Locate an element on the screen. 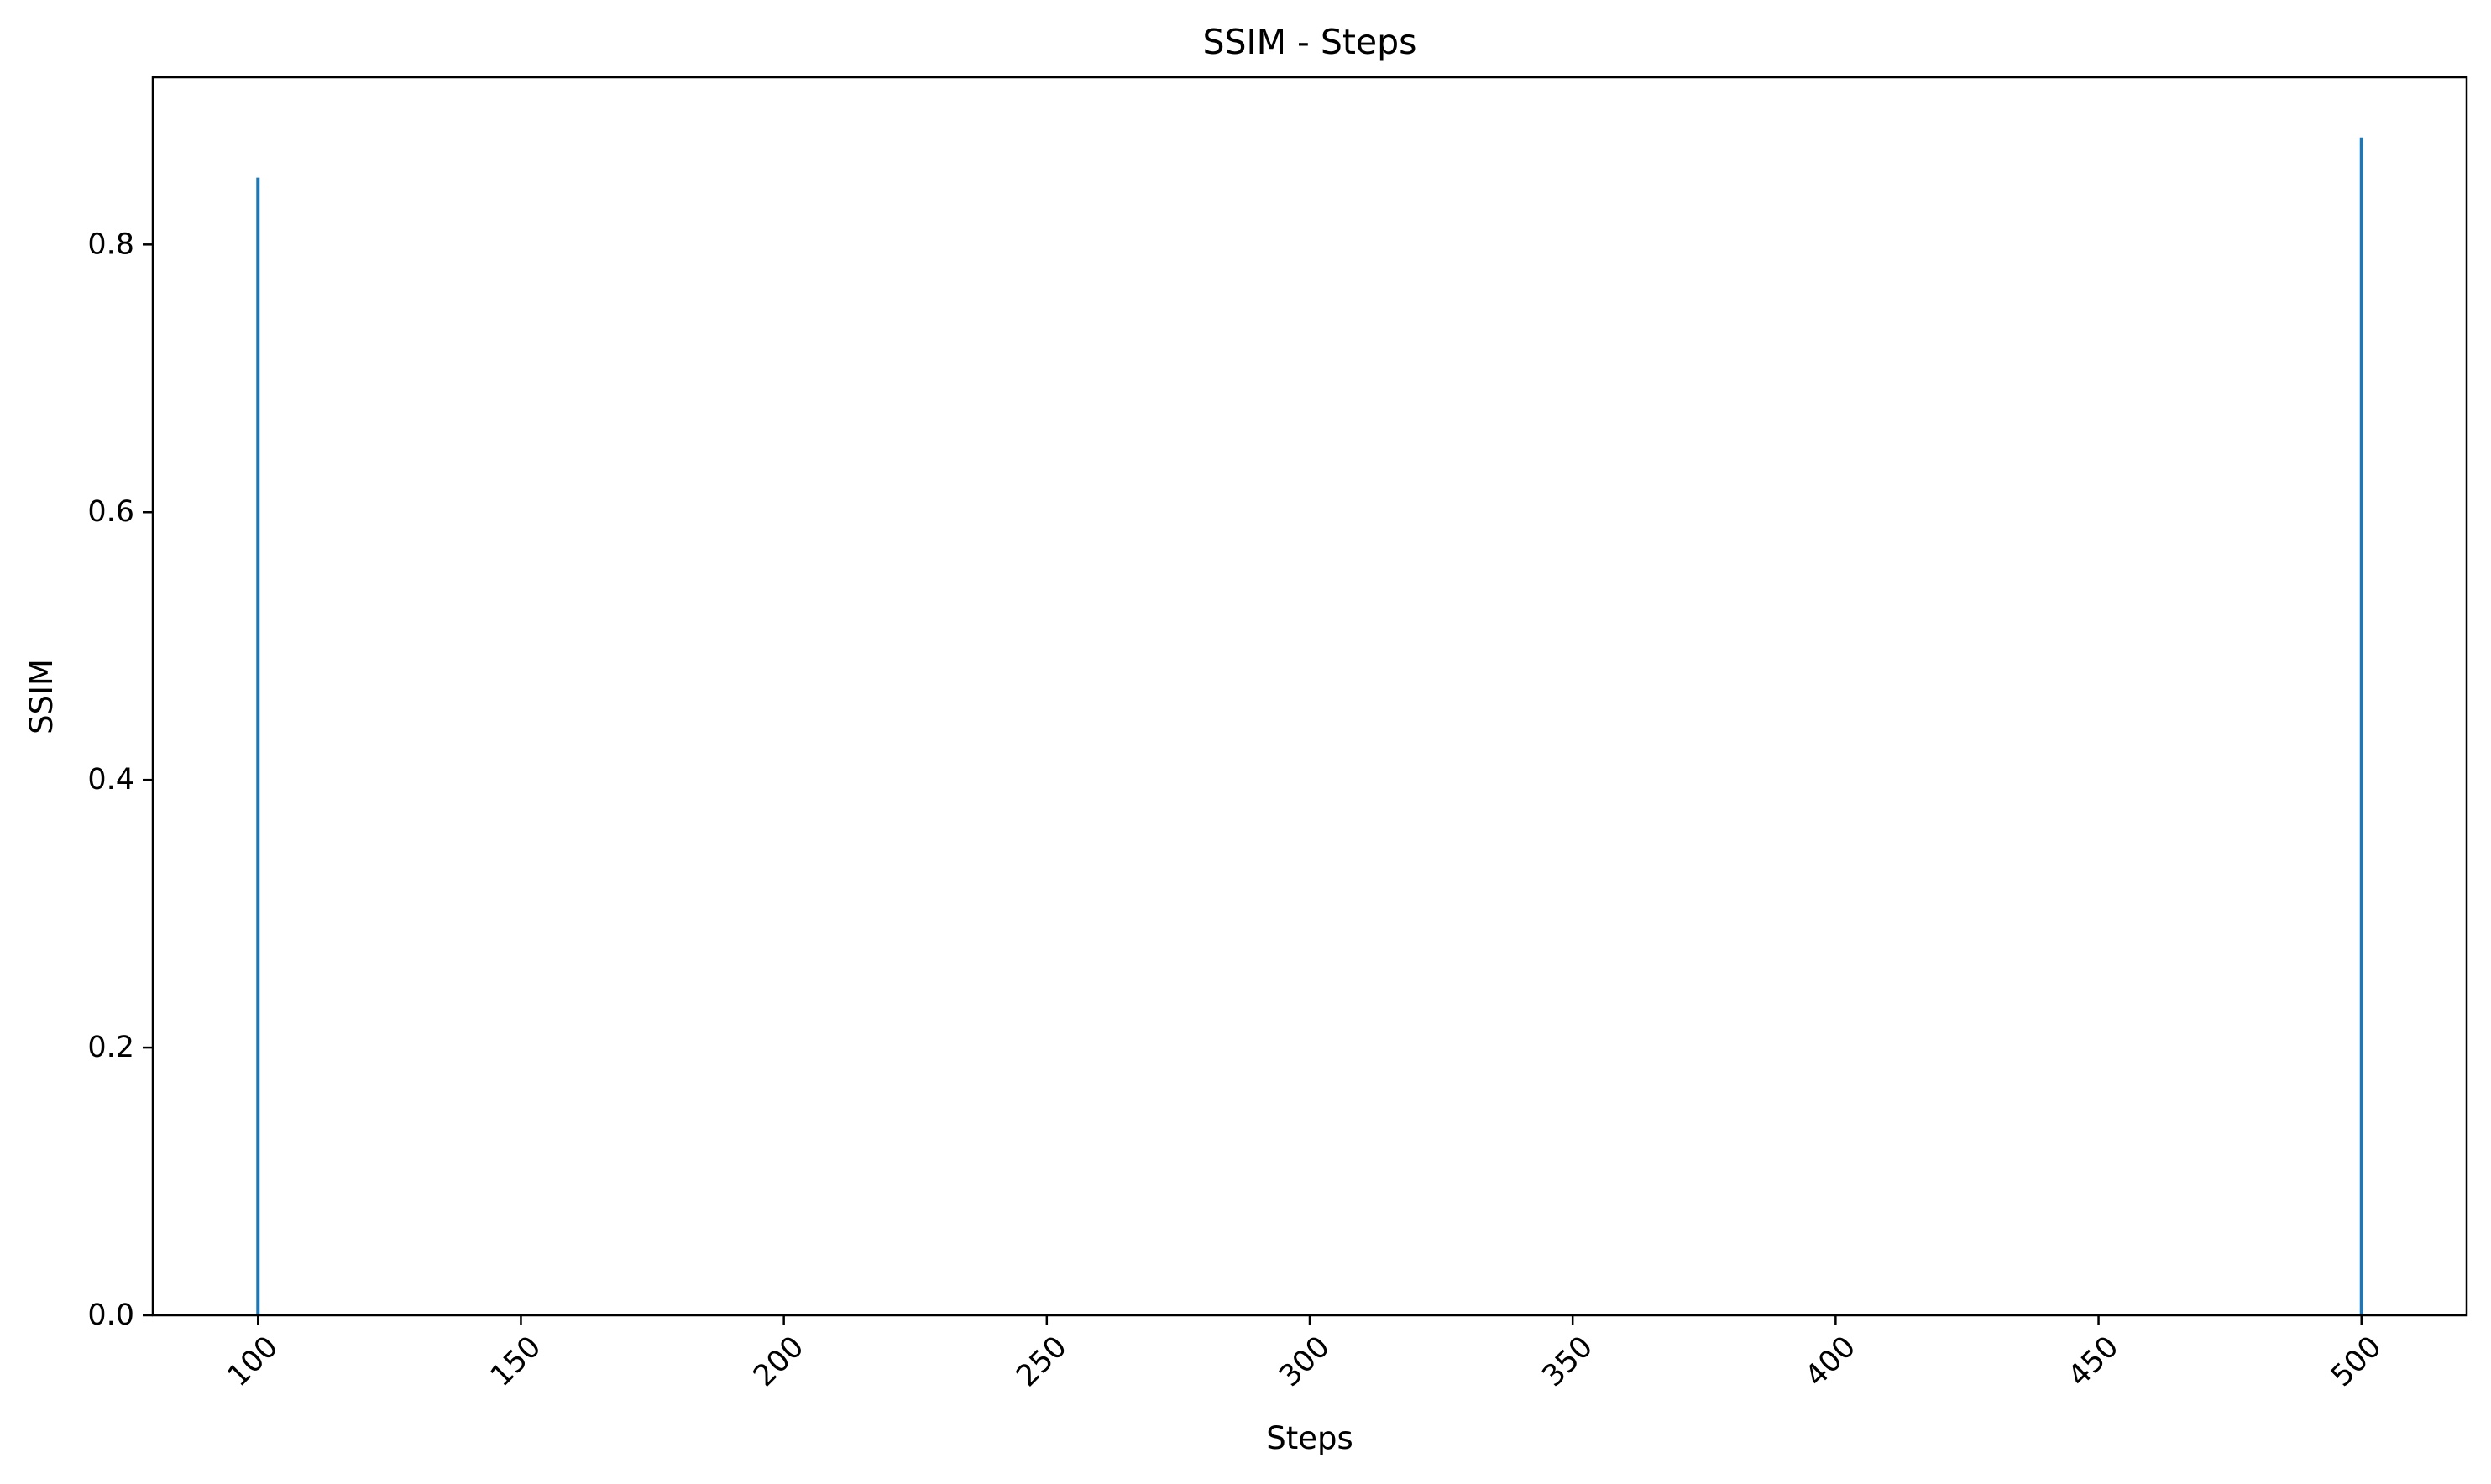  y-tick-label-0.2: 0.2 is located at coordinates (111, 1047).